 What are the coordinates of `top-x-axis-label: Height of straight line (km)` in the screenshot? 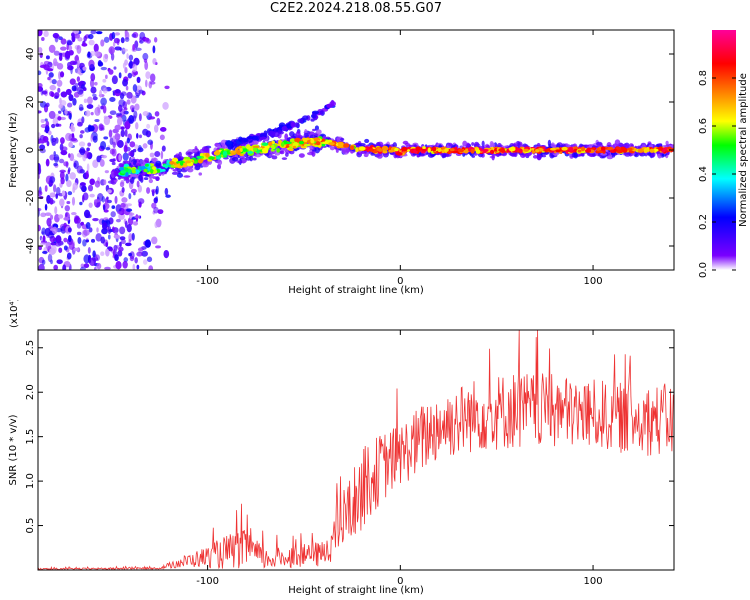 It's located at (356, 290).